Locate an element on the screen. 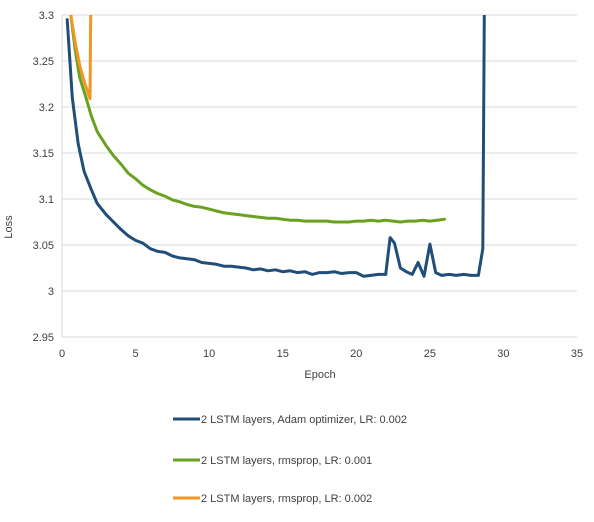  x-tick-label: 15 is located at coordinates (283, 354).